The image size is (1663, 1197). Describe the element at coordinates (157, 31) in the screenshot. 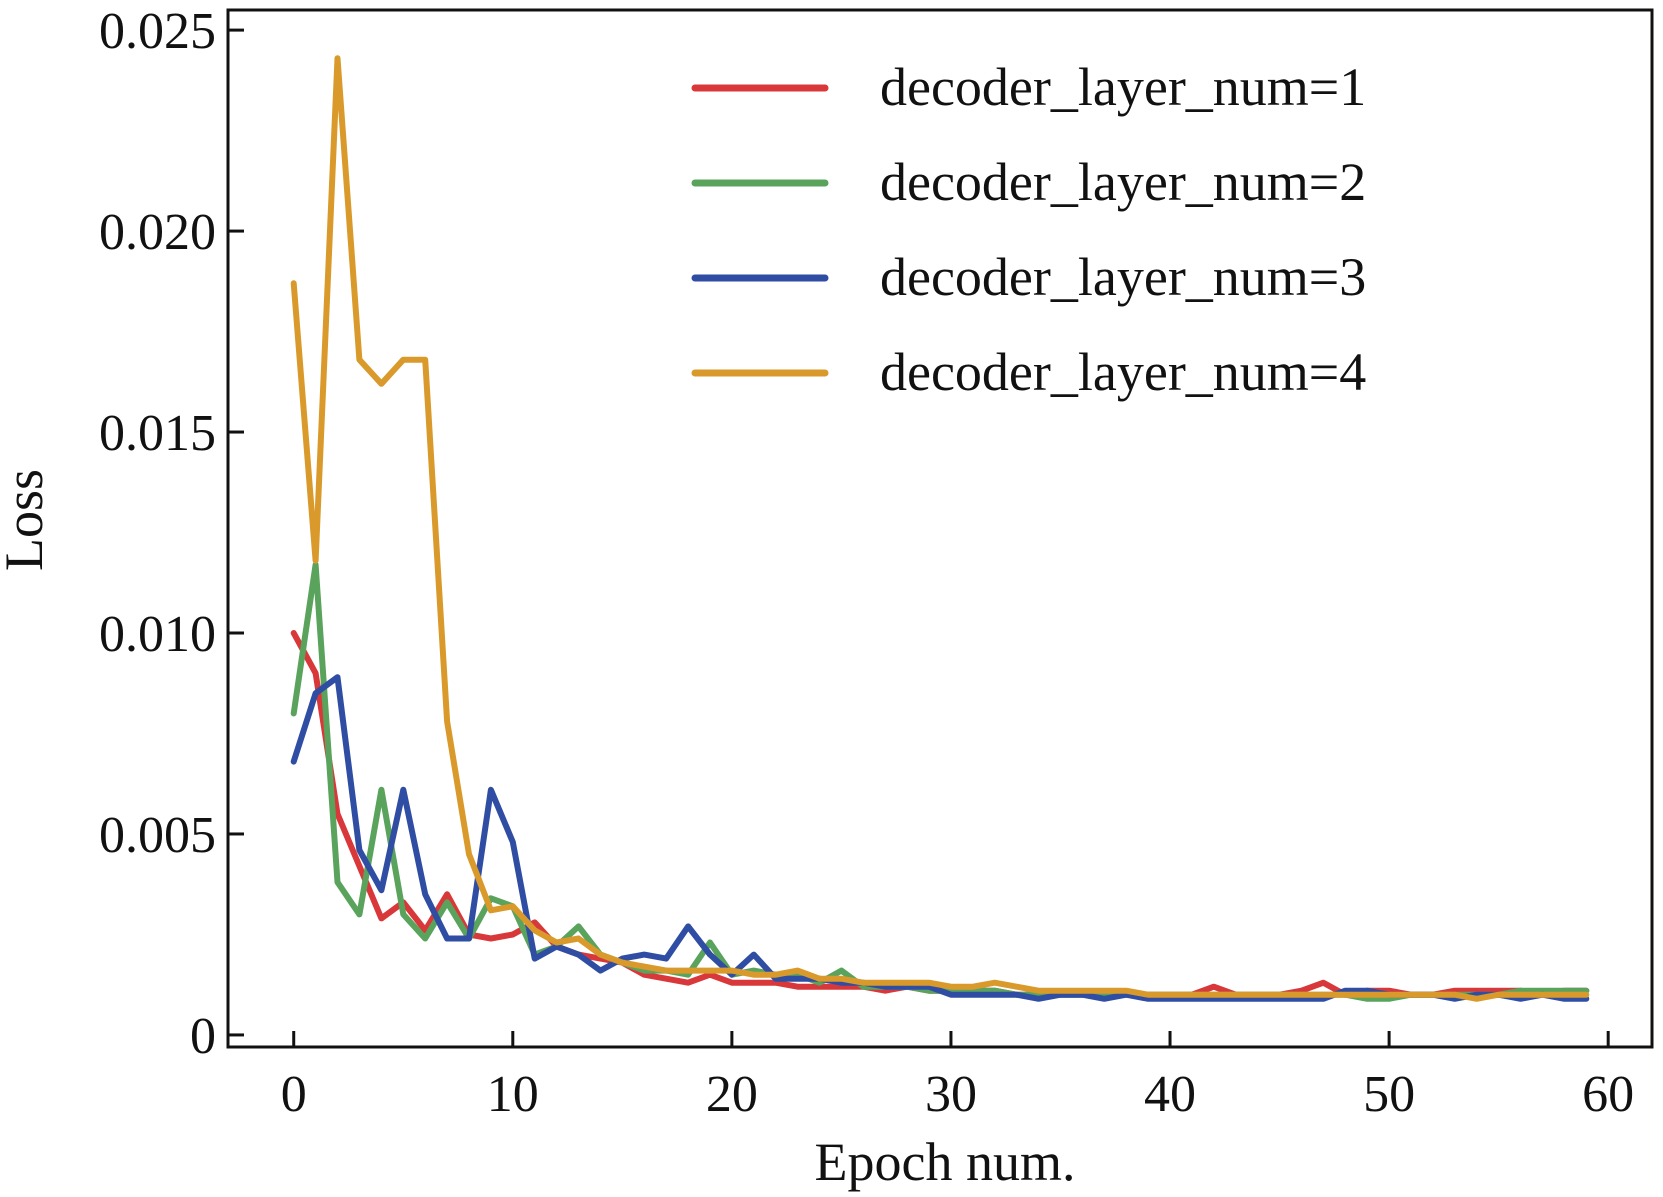

I see `y-tick-label: 0.025` at that location.